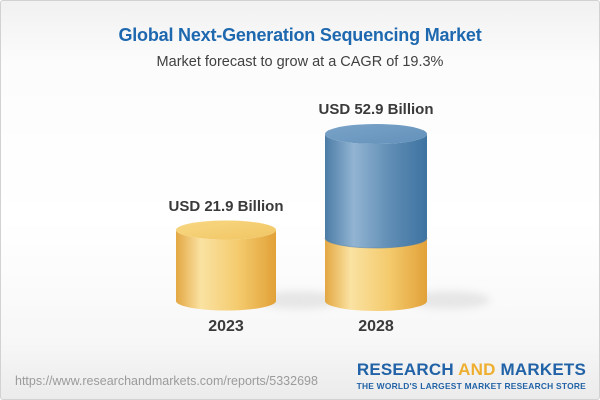 The width and height of the screenshot is (600, 400). Describe the element at coordinates (226, 270) in the screenshot. I see `bar-2023-body` at that location.